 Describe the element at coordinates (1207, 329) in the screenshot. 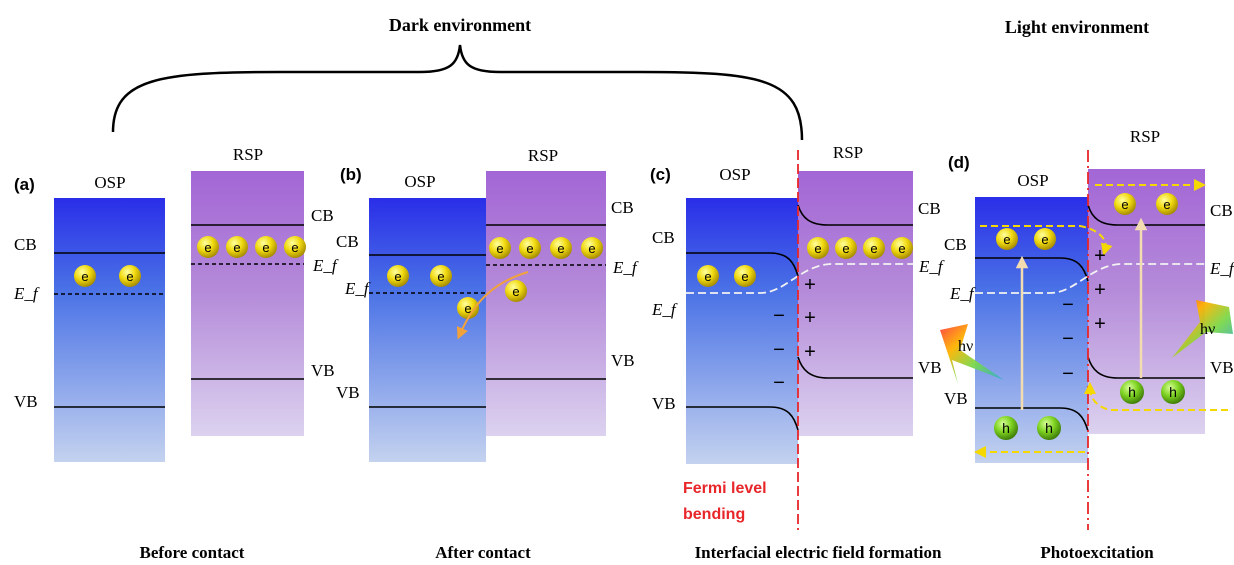

I see `photon-label-right: hν` at that location.